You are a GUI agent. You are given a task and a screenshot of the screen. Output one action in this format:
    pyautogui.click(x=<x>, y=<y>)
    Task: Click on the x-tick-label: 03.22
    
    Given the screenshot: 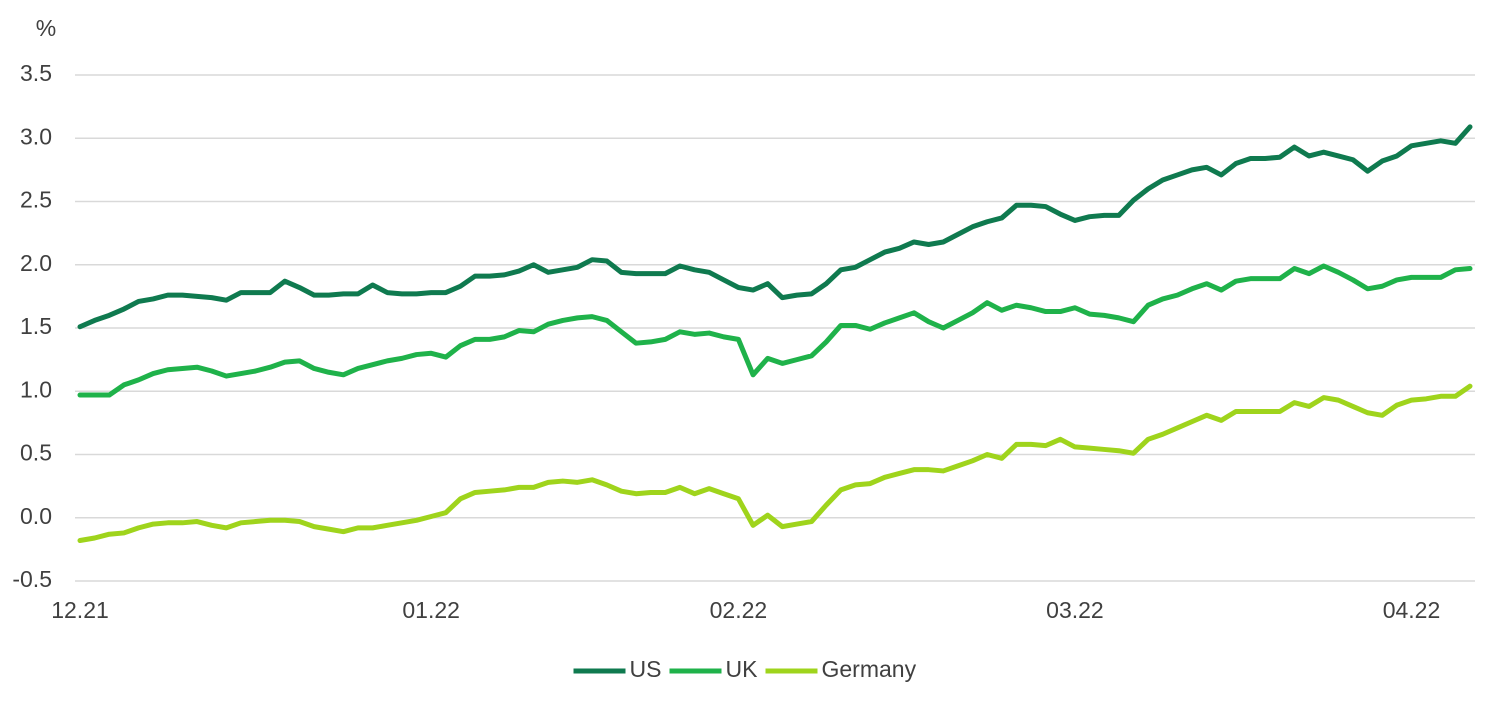 What is the action you would take?
    pyautogui.click(x=1075, y=610)
    